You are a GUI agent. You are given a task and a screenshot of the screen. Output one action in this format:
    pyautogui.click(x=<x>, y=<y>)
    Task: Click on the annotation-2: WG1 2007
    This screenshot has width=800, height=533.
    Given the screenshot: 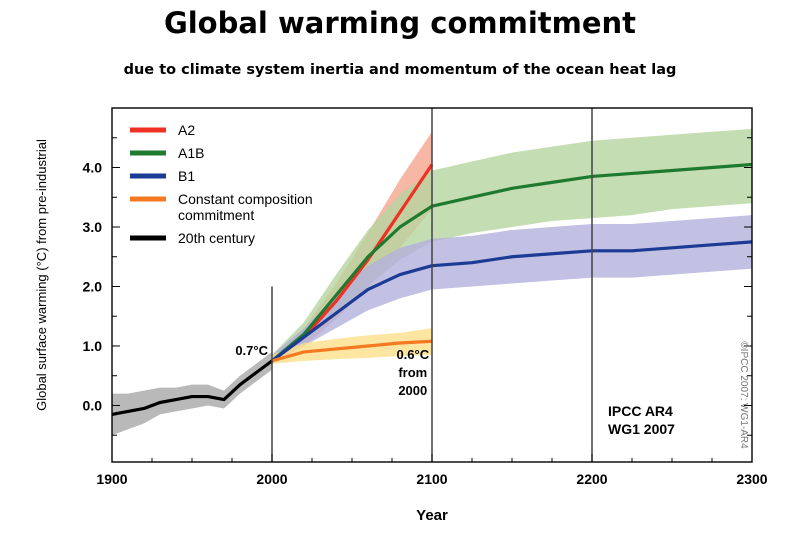 What is the action you would take?
    pyautogui.click(x=641, y=429)
    